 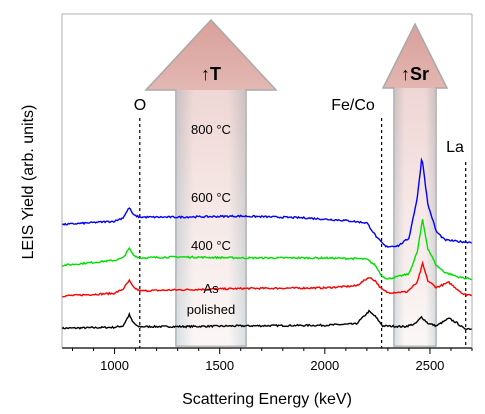 What do you see at coordinates (211, 288) in the screenshot?
I see `label-as-polished-line1: As` at bounding box center [211, 288].